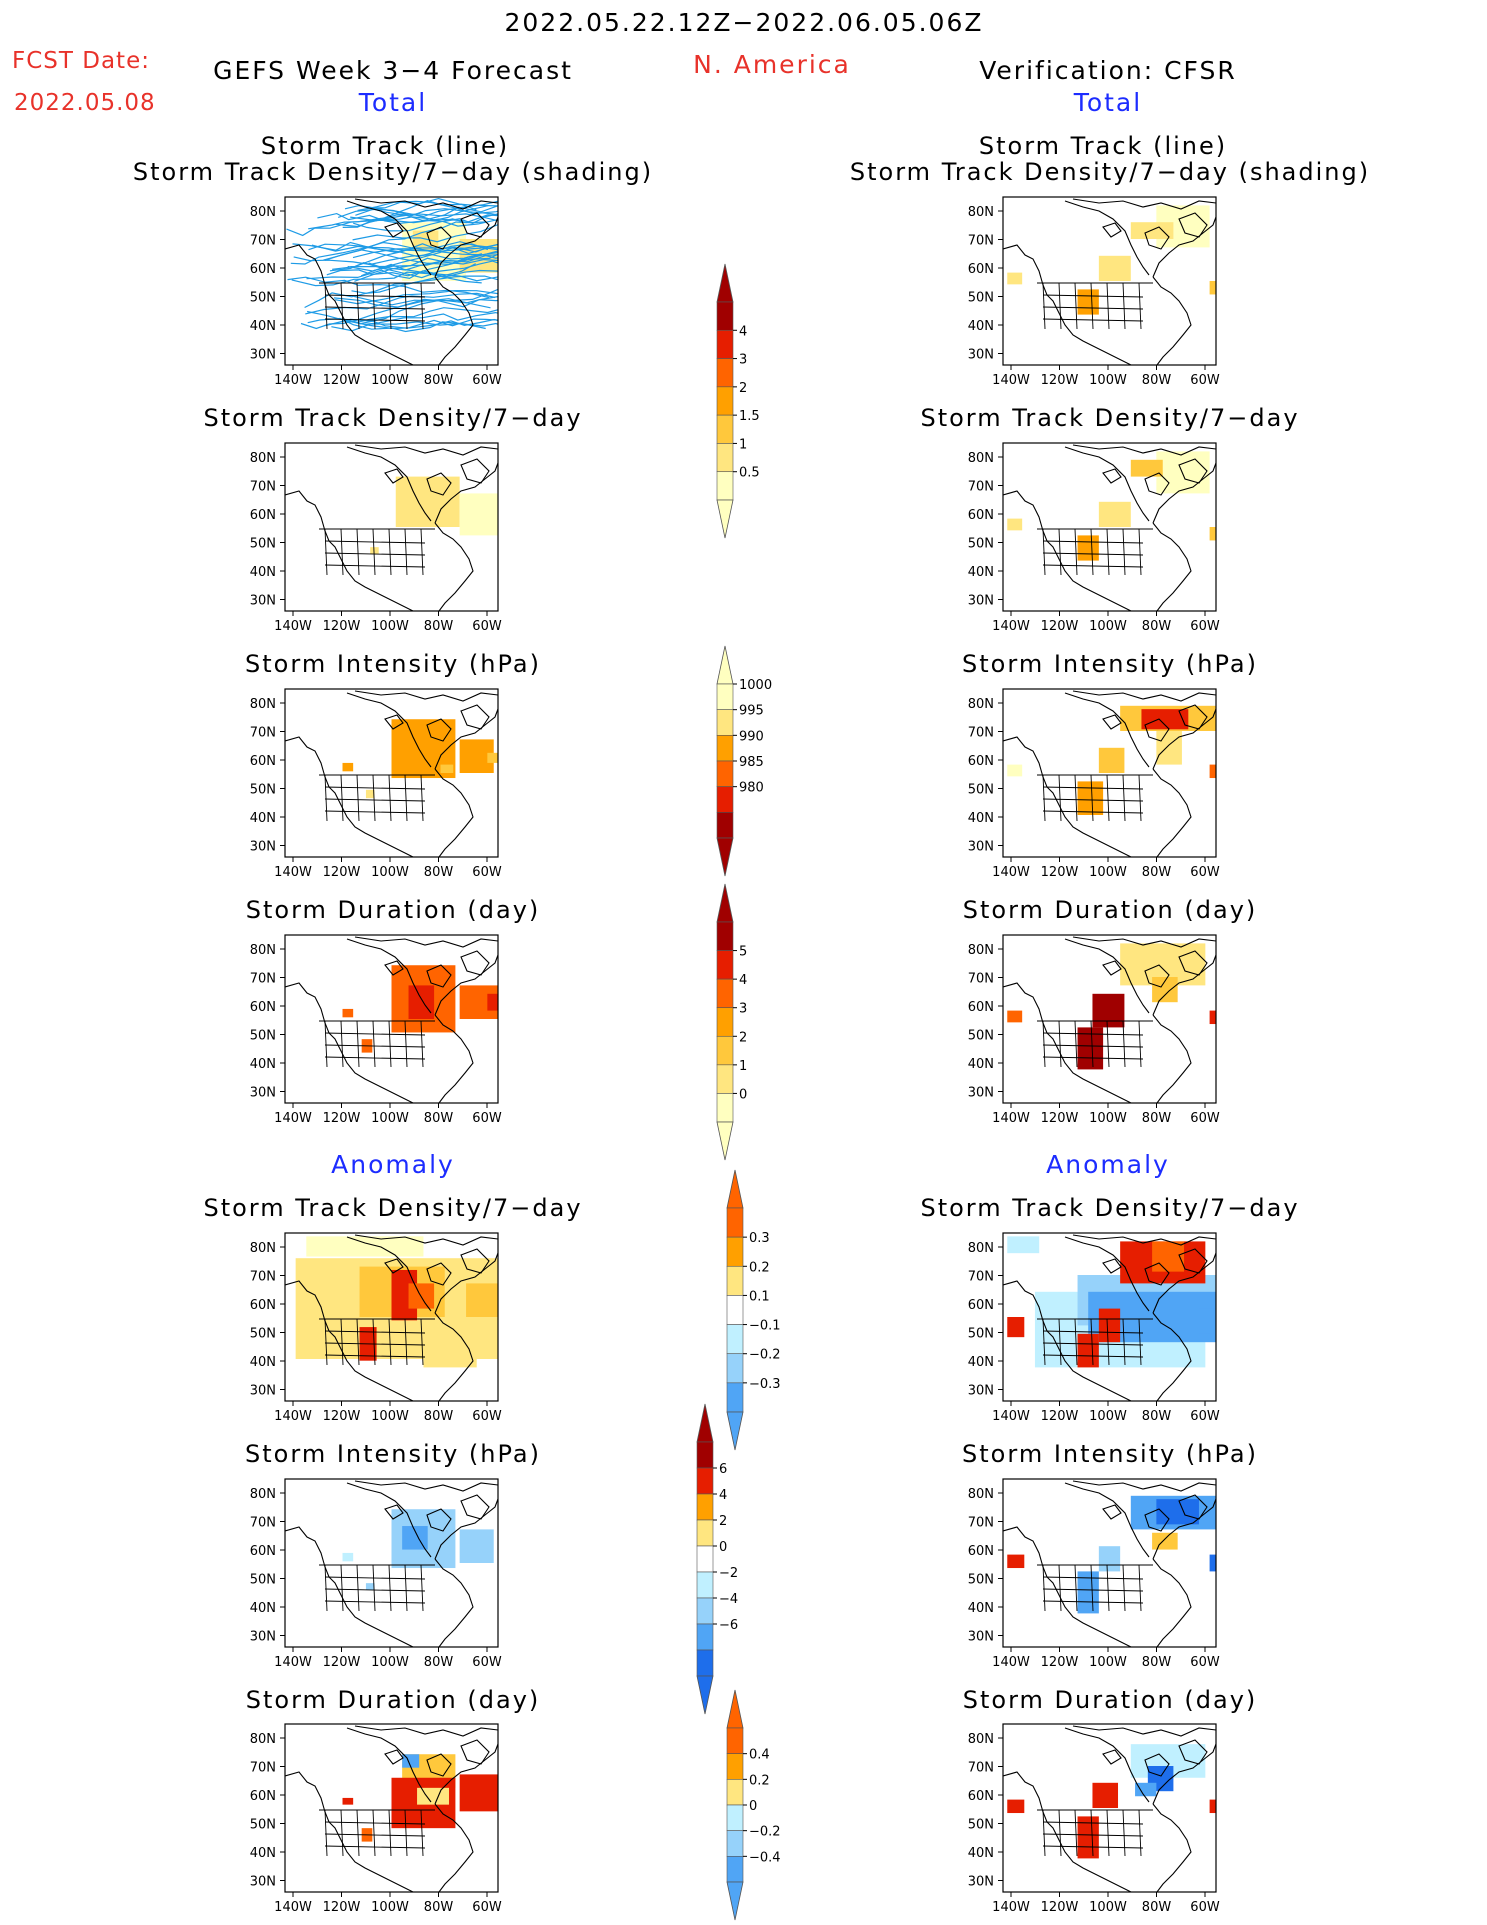 The width and height of the screenshot is (1487, 1925). Describe the element at coordinates (376, 784) in the screenshot. I see `map-forecast-2: 80N 70N 60N 50N 40N 30N 140W 120W 100W 80W 60W` at that location.